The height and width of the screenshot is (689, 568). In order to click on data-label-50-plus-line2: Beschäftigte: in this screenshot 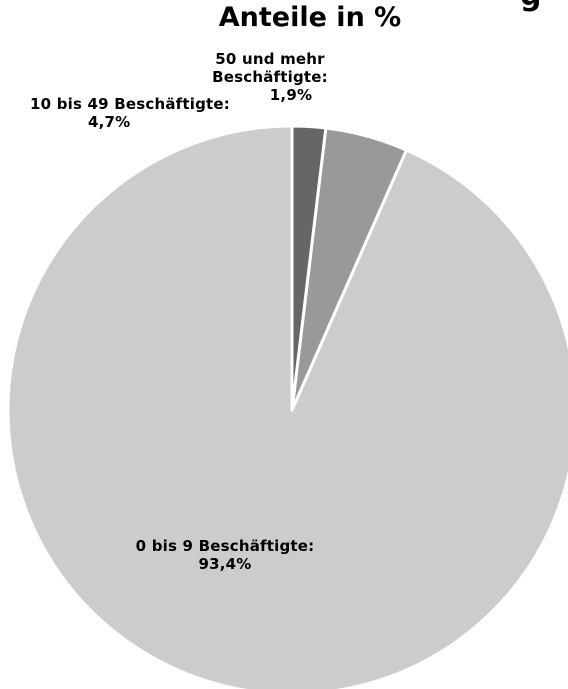, I will do `click(270, 77)`.